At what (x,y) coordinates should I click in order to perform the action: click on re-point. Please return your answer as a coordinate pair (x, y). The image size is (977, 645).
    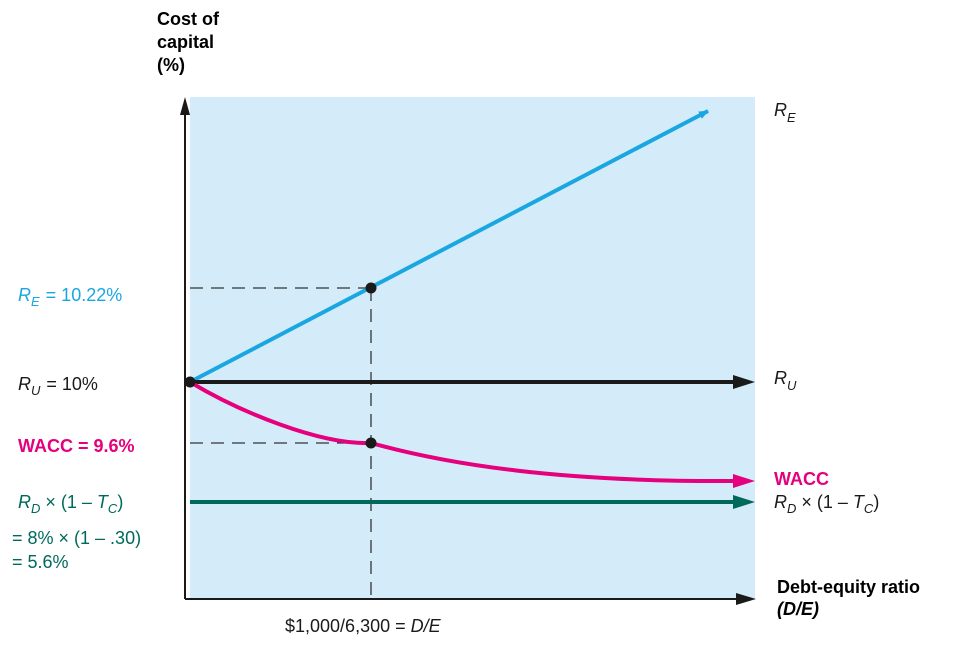
    Looking at the image, I should click on (371, 288).